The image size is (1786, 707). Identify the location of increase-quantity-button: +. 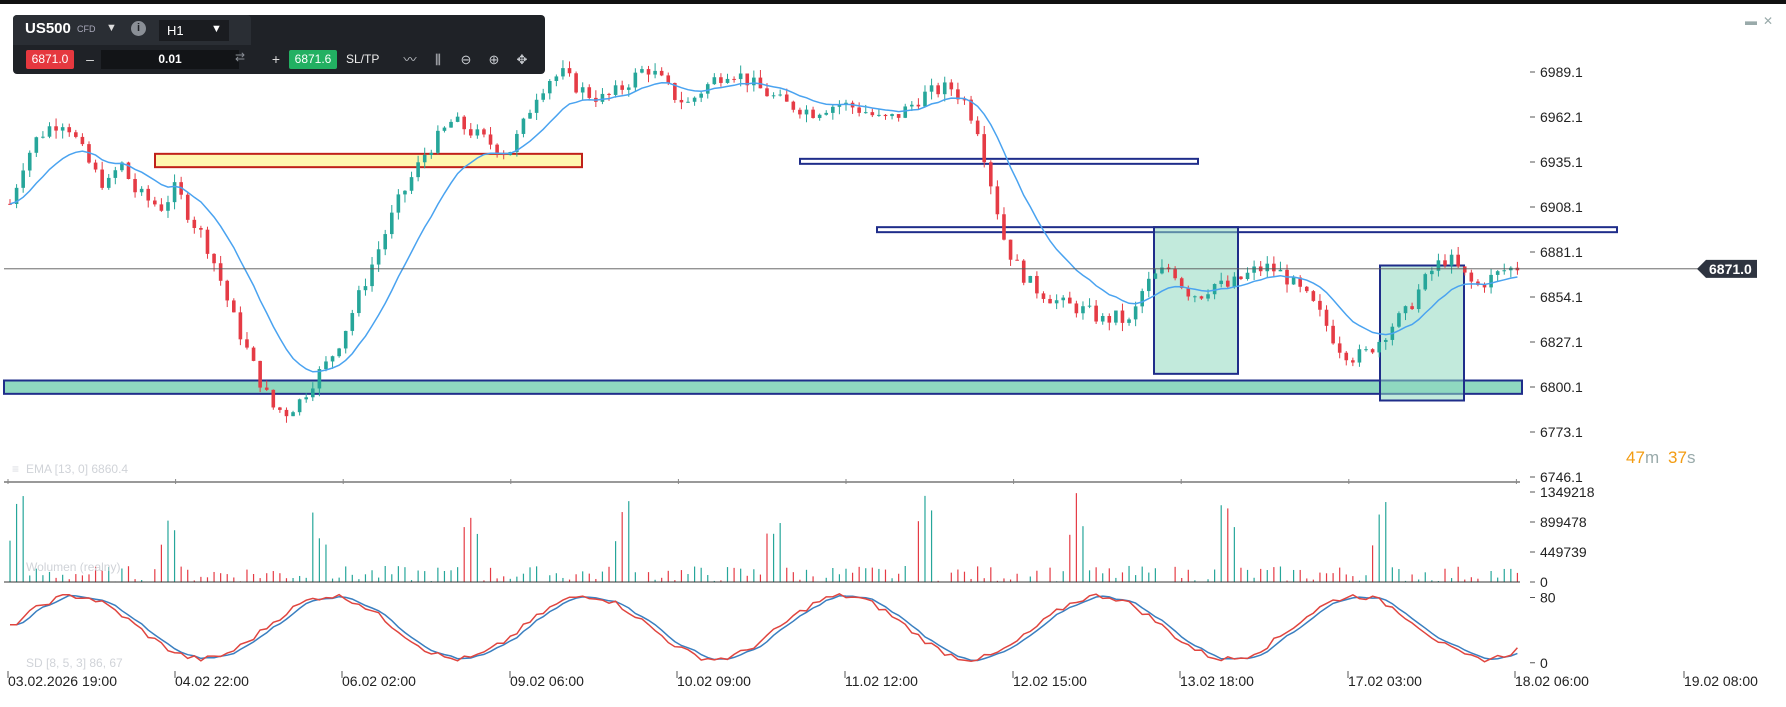
(276, 59).